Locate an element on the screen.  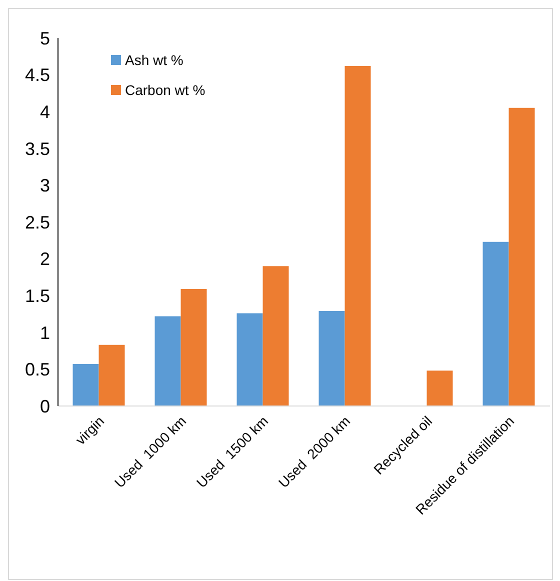
y-tick-label: 0 is located at coordinates (45, 406).